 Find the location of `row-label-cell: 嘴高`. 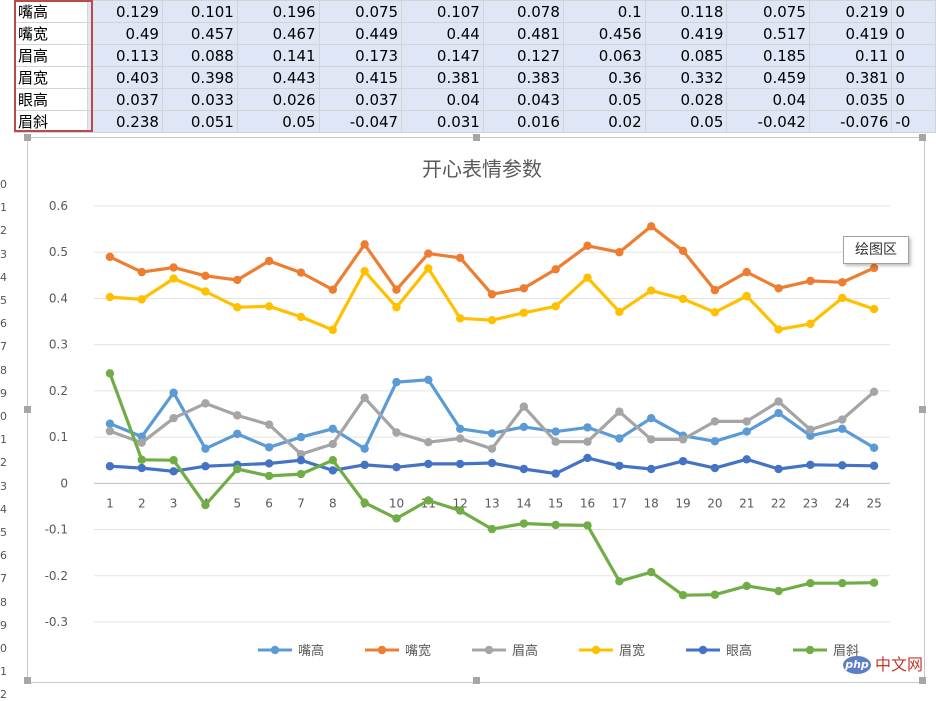

row-label-cell: 嘴高 is located at coordinates (51, 11).